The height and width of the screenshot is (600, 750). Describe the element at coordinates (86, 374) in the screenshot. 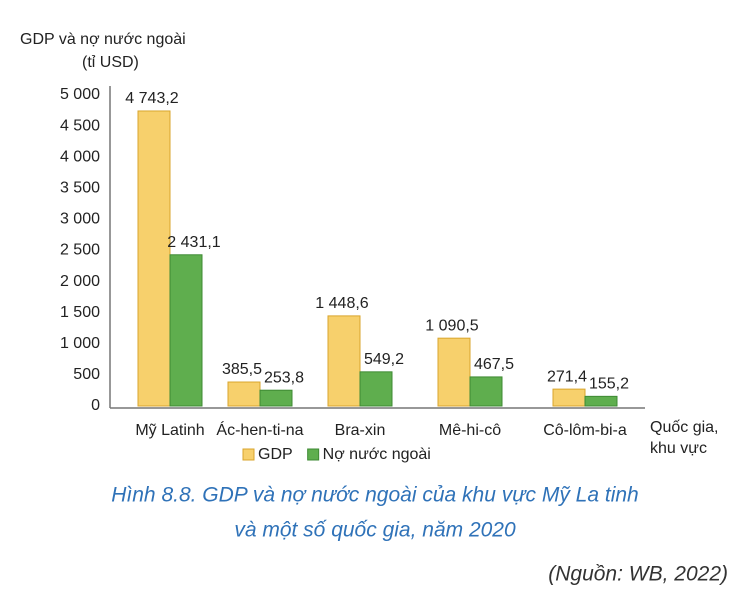

I see `y-tick-label: 500` at that location.